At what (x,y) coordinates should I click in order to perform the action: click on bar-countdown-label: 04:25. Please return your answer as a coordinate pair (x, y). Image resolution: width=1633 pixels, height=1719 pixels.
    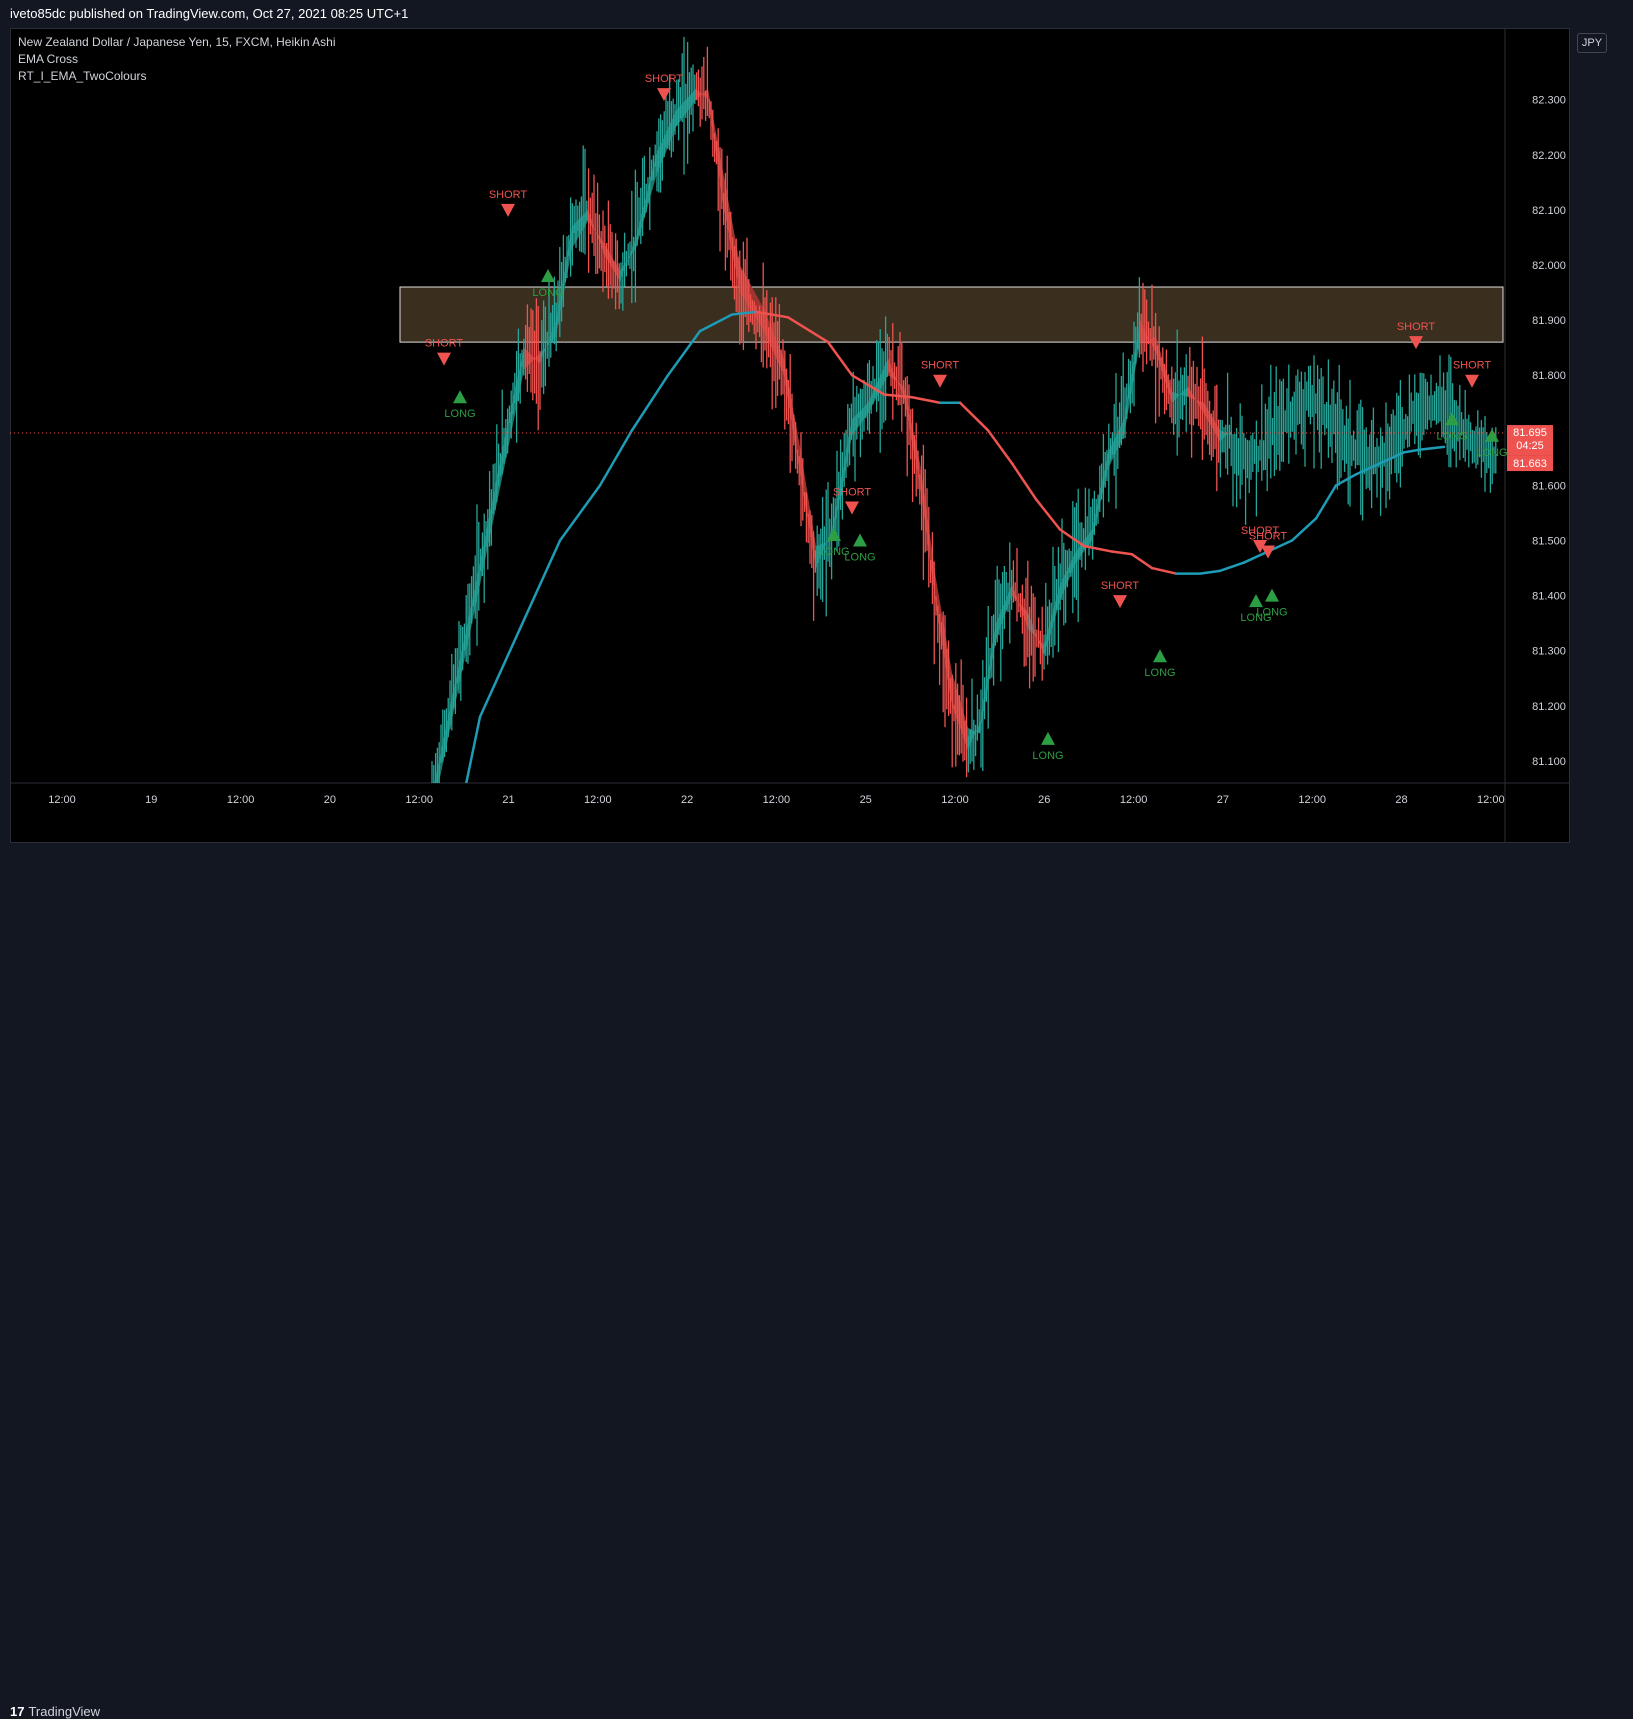
    Looking at the image, I should click on (1530, 446).